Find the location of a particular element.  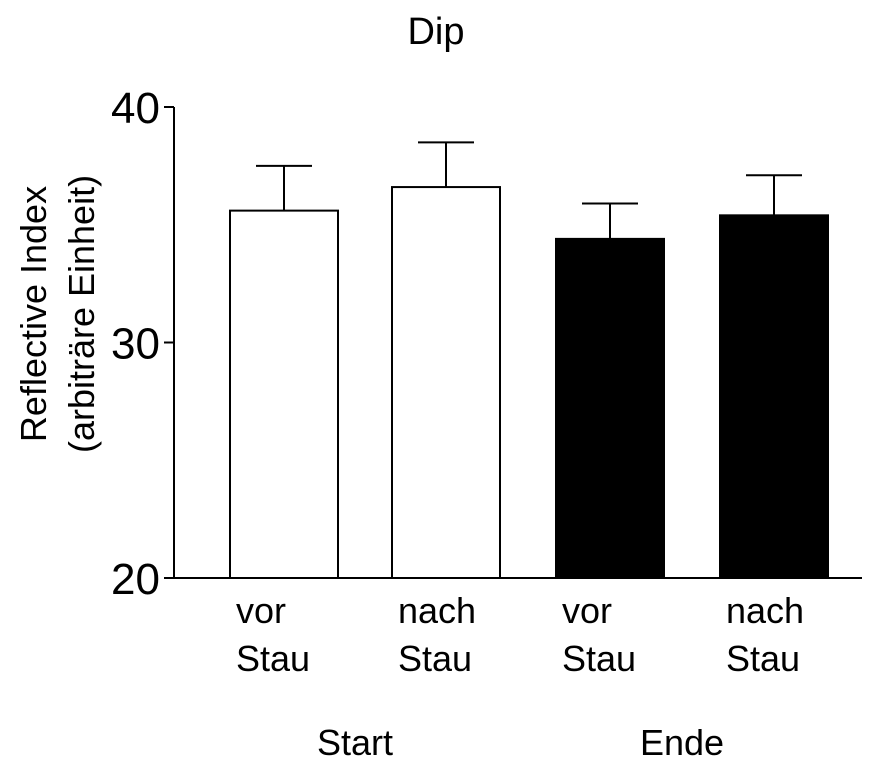

group-label: Start is located at coordinates (355, 741).